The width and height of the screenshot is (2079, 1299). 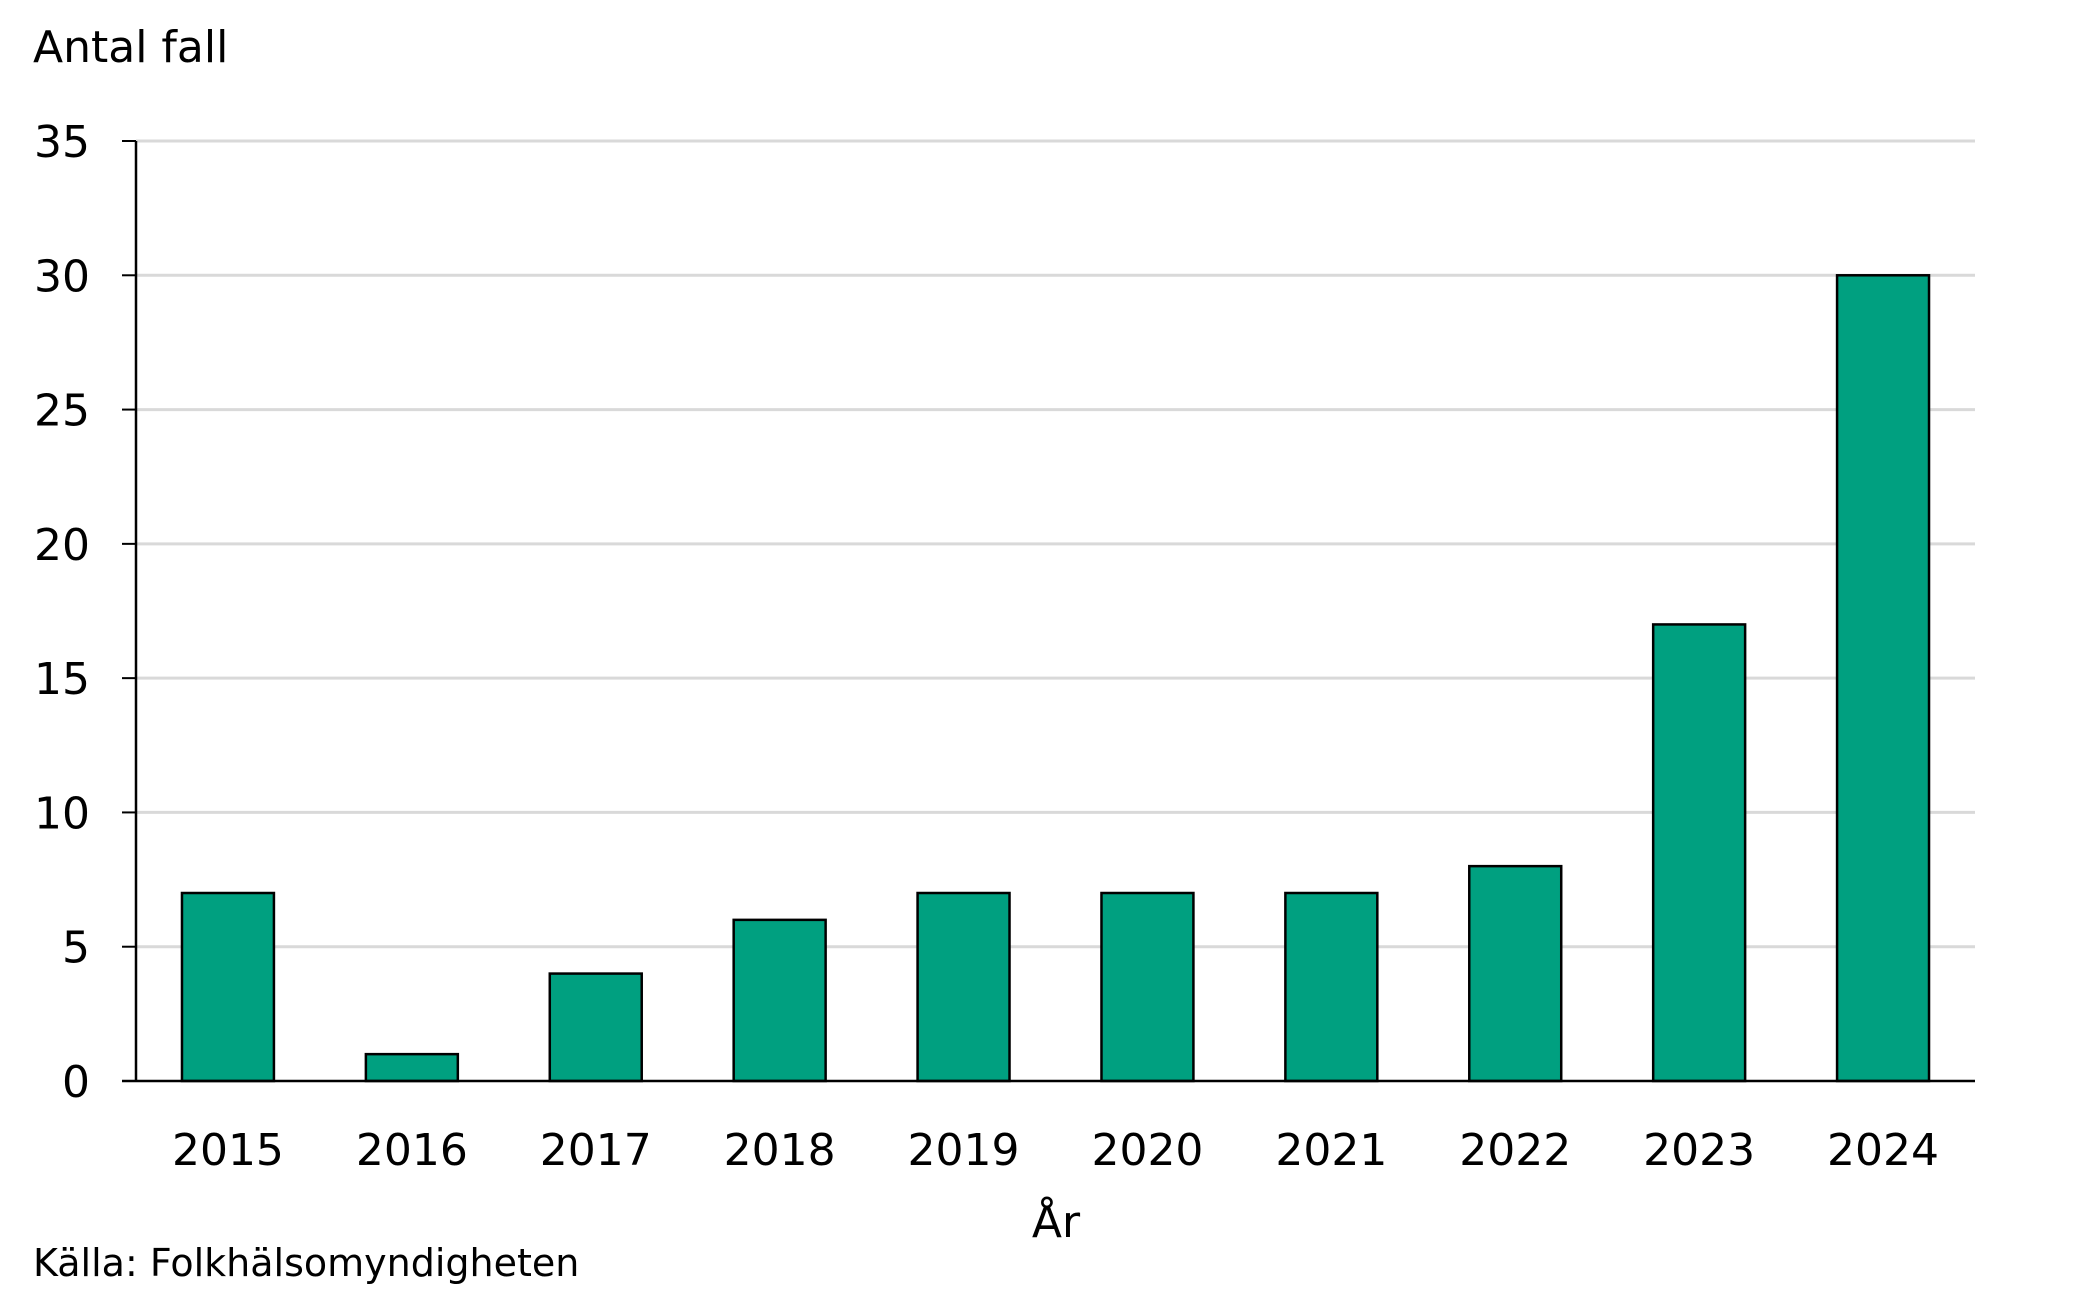 What do you see at coordinates (1699, 1150) in the screenshot?
I see `x-tick-label-2023: 2023` at bounding box center [1699, 1150].